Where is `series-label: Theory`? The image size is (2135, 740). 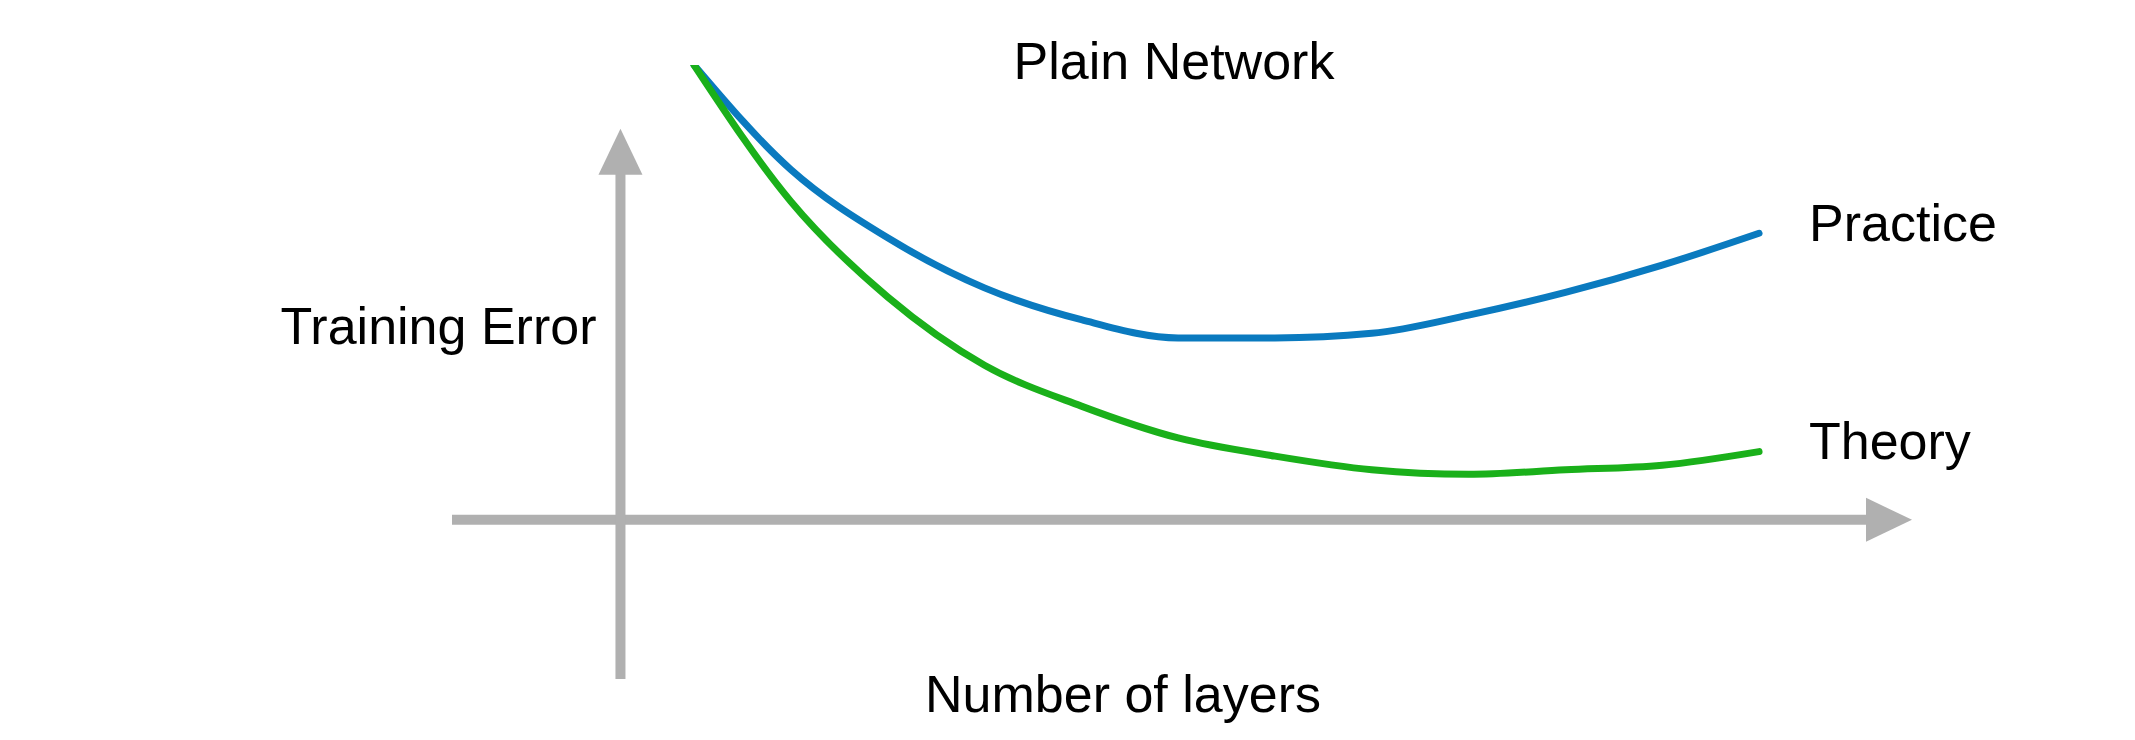
series-label: Theory is located at coordinates (1890, 441).